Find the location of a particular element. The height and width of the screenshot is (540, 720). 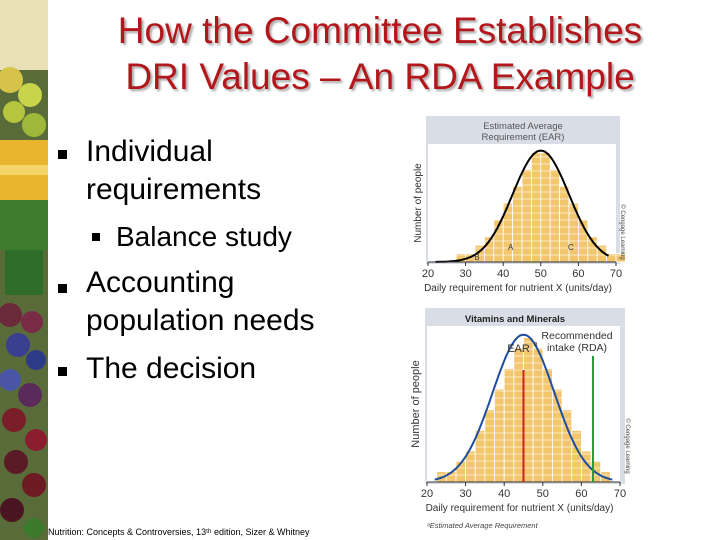

rda-label-line-2: intake (RDA) is located at coordinates (577, 348).